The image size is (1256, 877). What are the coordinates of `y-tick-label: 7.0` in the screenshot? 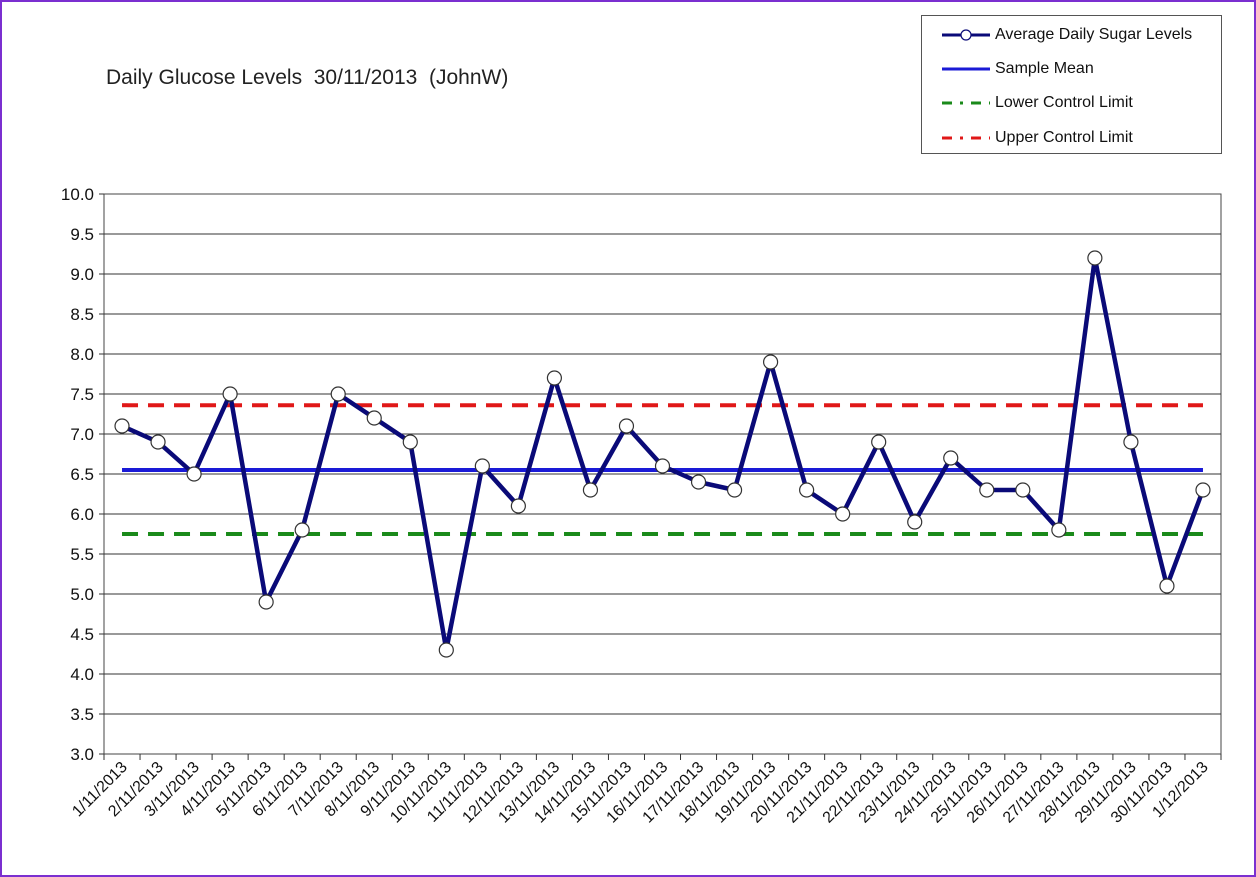 It's located at (82, 434).